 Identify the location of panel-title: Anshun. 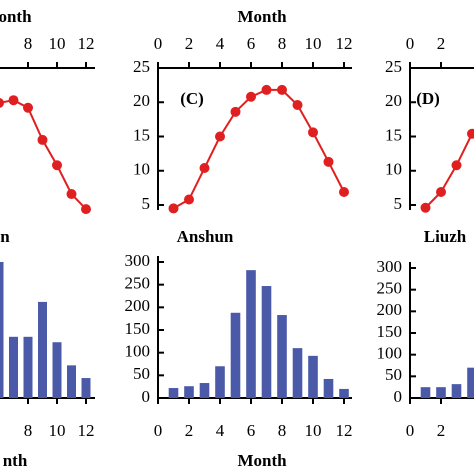
(205, 236).